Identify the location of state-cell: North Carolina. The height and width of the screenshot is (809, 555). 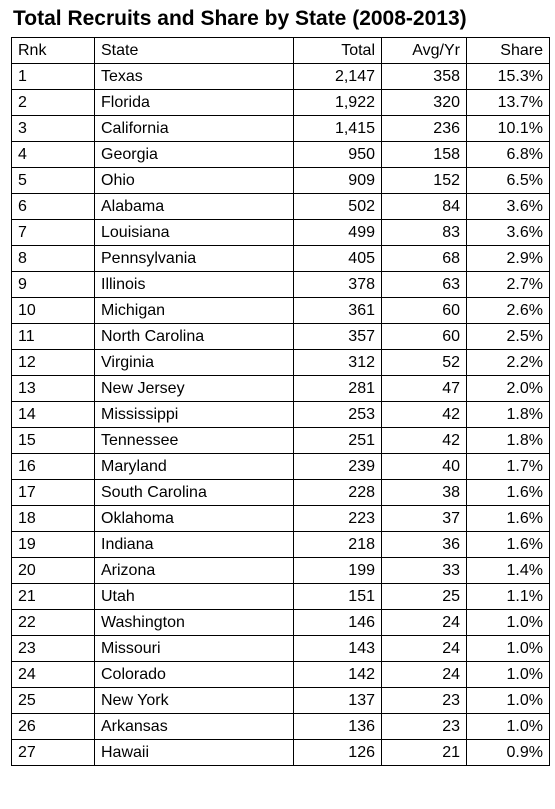
(194, 336).